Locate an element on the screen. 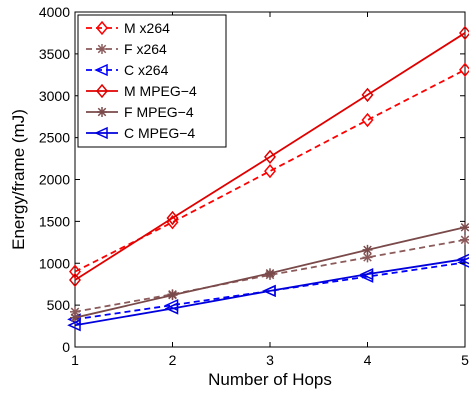 Image resolution: width=469 pixels, height=393 pixels. legend-entry: M MPEG−4 is located at coordinates (141, 91).